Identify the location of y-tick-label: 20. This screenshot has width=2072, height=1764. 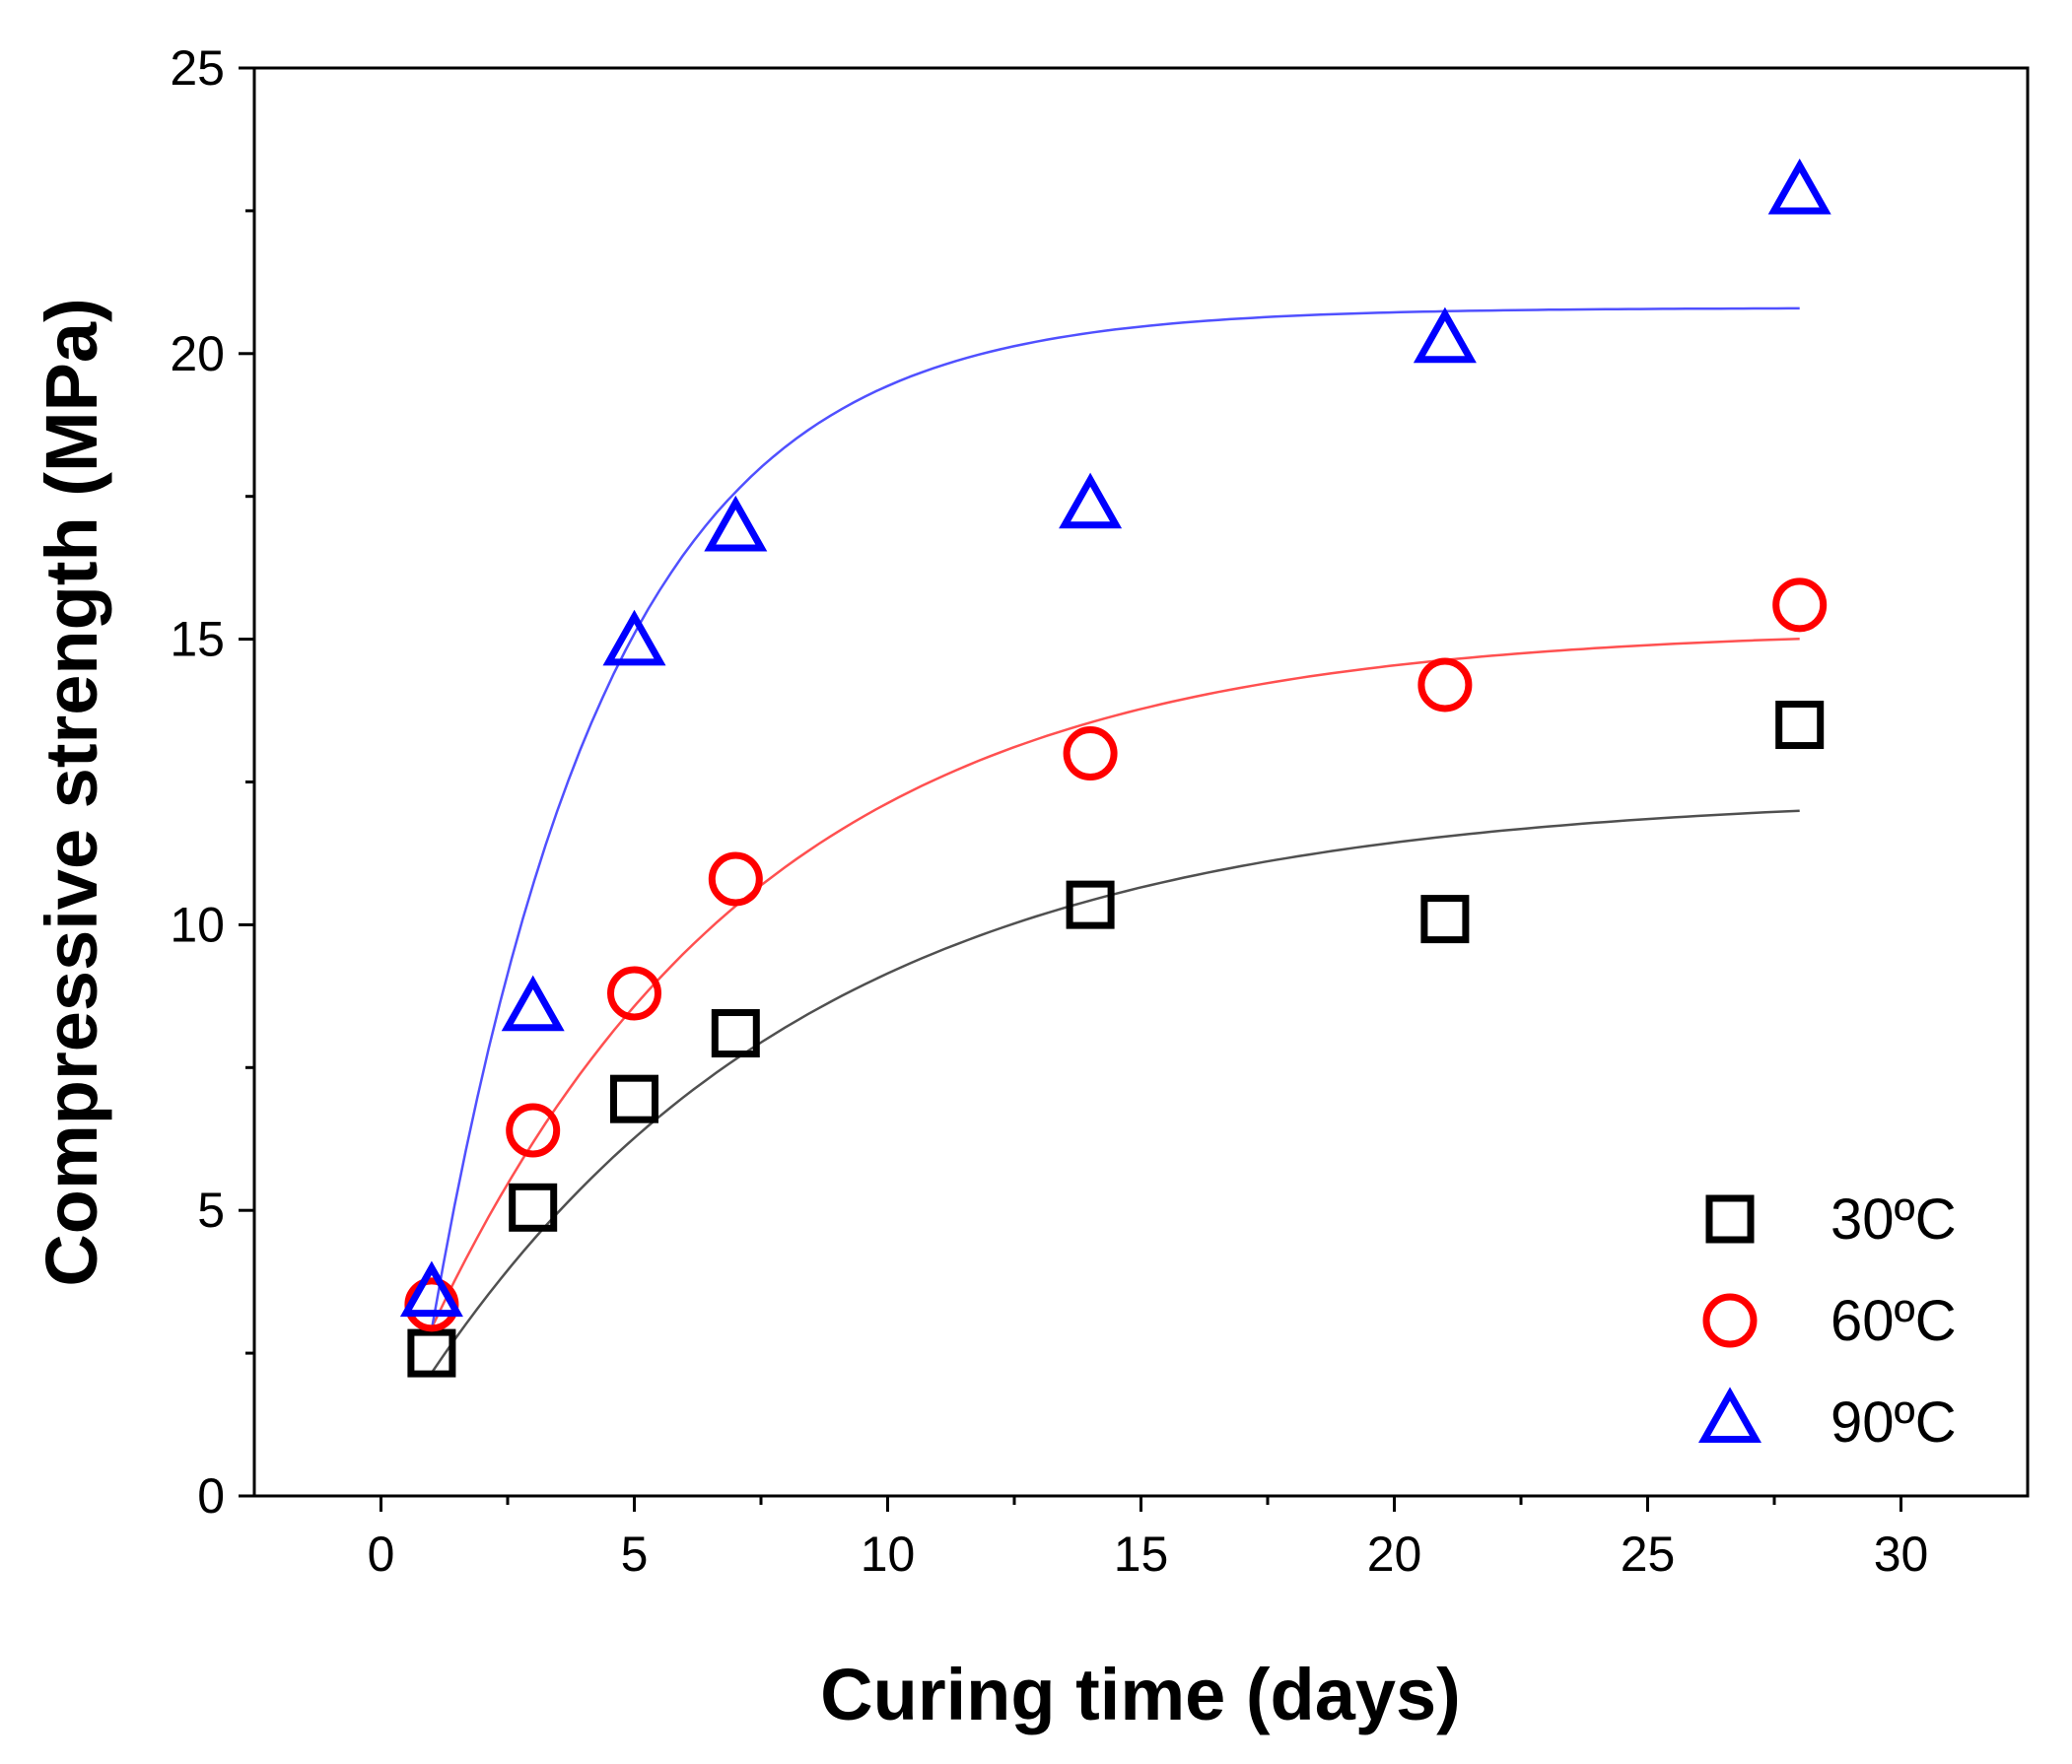
(197, 353).